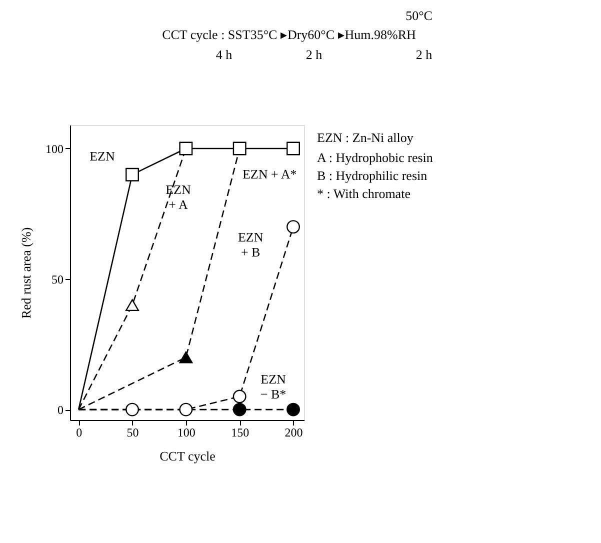 Image resolution: width=601 pixels, height=543 pixels. Describe the element at coordinates (269, 174) in the screenshot. I see `series-label: EZN + A*` at that location.